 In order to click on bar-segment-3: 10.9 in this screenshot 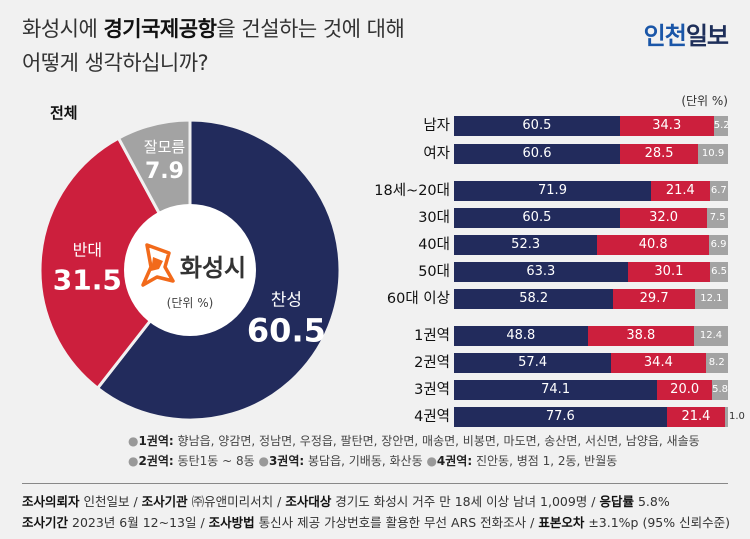, I will do `click(713, 154)`.